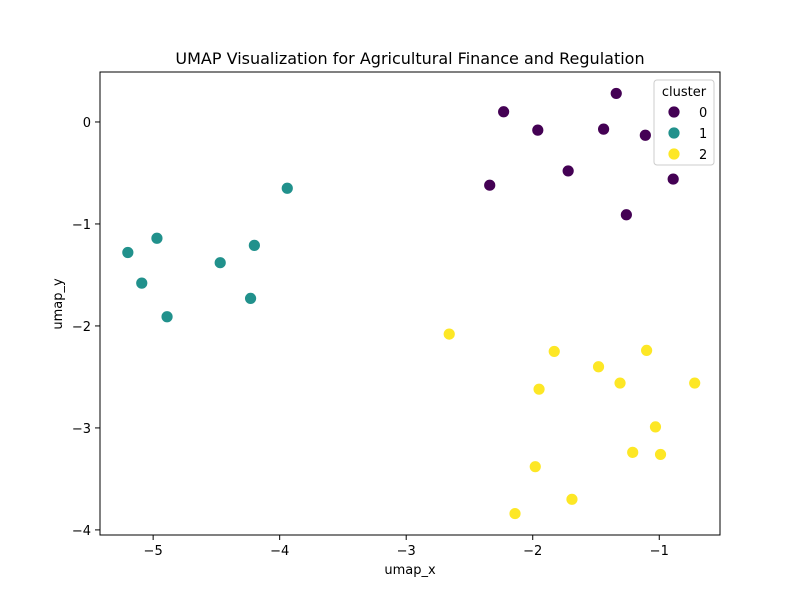 This screenshot has width=800, height=600. I want to click on x-tick-label: −2, so click(532, 551).